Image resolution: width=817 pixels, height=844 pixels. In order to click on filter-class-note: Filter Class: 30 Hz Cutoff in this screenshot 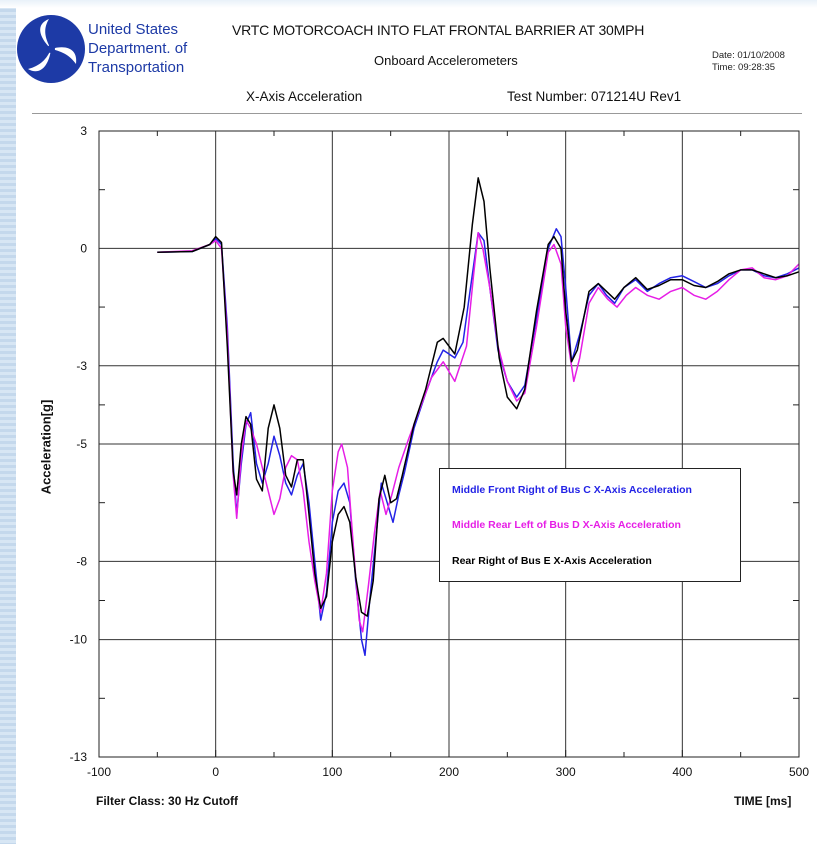, I will do `click(167, 801)`.